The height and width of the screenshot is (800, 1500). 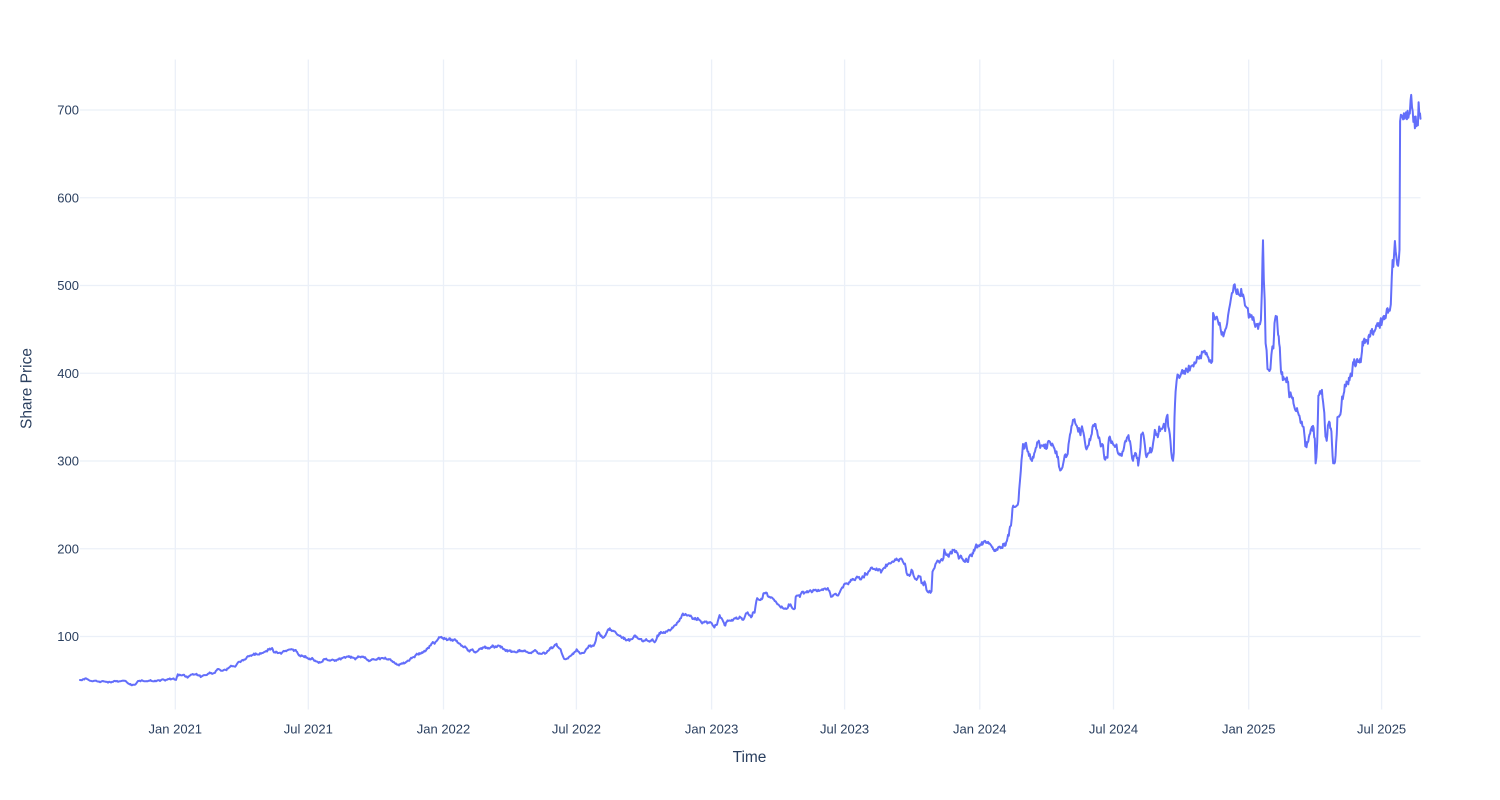 What do you see at coordinates (308, 729) in the screenshot?
I see `svg-text: Jul 2021` at bounding box center [308, 729].